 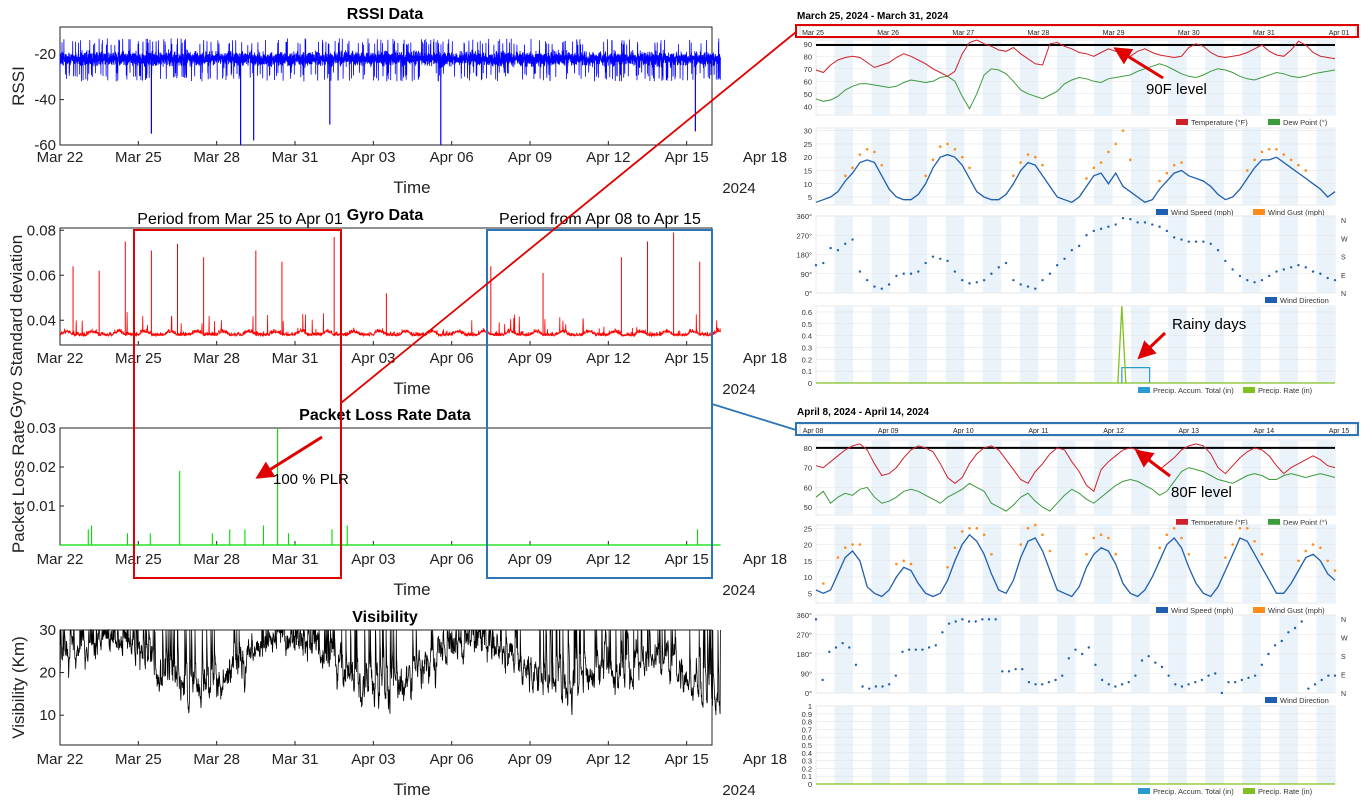 I want to click on year-label: 2024, so click(x=738, y=188).